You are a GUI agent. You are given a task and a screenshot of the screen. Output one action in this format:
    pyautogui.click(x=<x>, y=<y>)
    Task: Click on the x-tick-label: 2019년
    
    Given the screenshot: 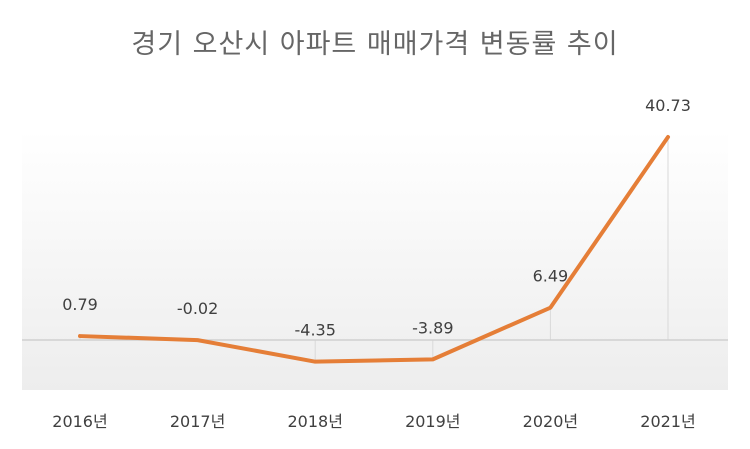 What is the action you would take?
    pyautogui.click(x=432, y=421)
    